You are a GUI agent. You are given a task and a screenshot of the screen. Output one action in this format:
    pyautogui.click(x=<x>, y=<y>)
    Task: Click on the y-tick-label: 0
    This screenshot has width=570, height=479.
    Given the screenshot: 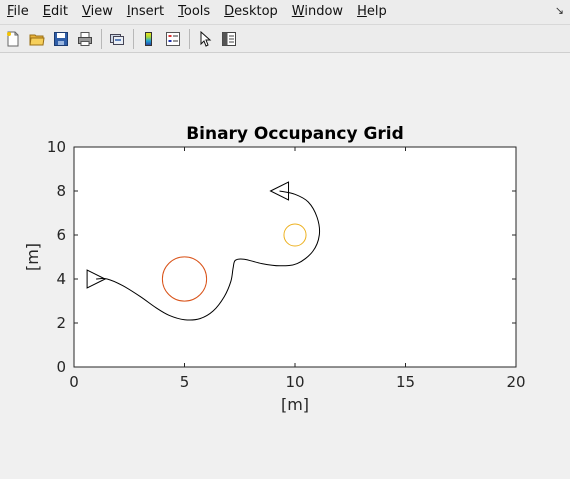 What is the action you would take?
    pyautogui.click(x=61, y=367)
    